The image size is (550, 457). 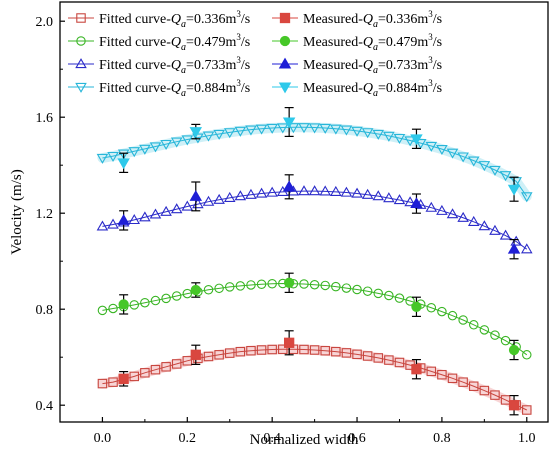 I want to click on x-tick-label: 0.0, so click(x=103, y=438).